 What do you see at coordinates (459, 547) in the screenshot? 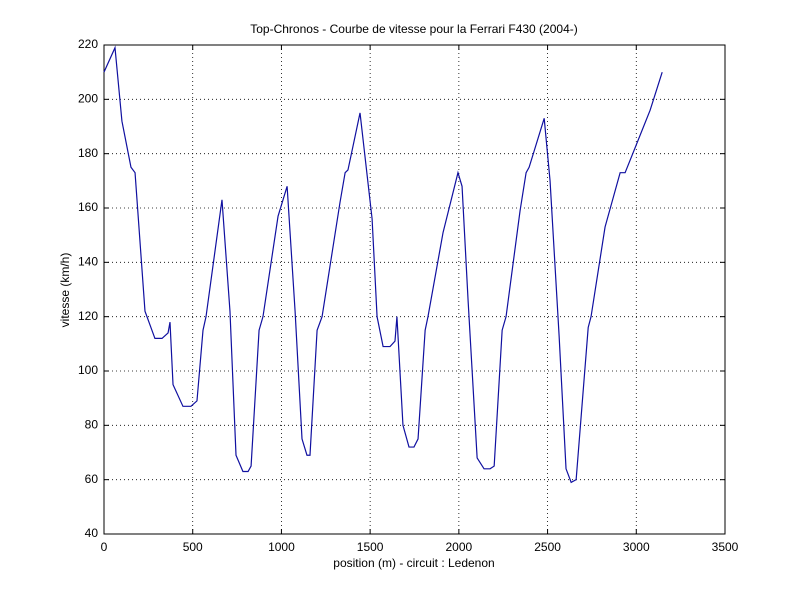
I see `x-tick-label: 2000` at bounding box center [459, 547].